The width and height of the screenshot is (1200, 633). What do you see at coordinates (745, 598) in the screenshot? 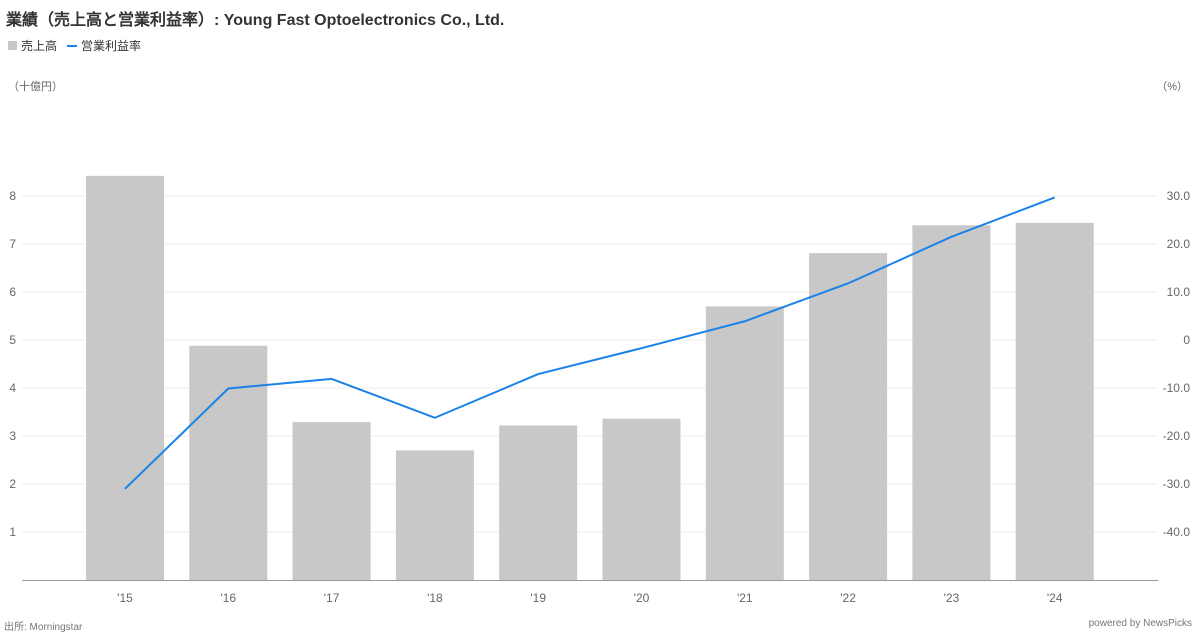
I see `x-tick-label: '21` at bounding box center [745, 598].